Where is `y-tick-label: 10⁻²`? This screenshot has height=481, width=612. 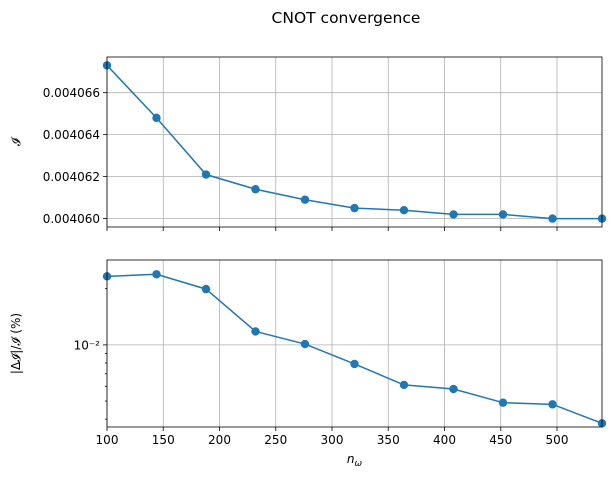
y-tick-label: 10⁻² is located at coordinates (87, 345).